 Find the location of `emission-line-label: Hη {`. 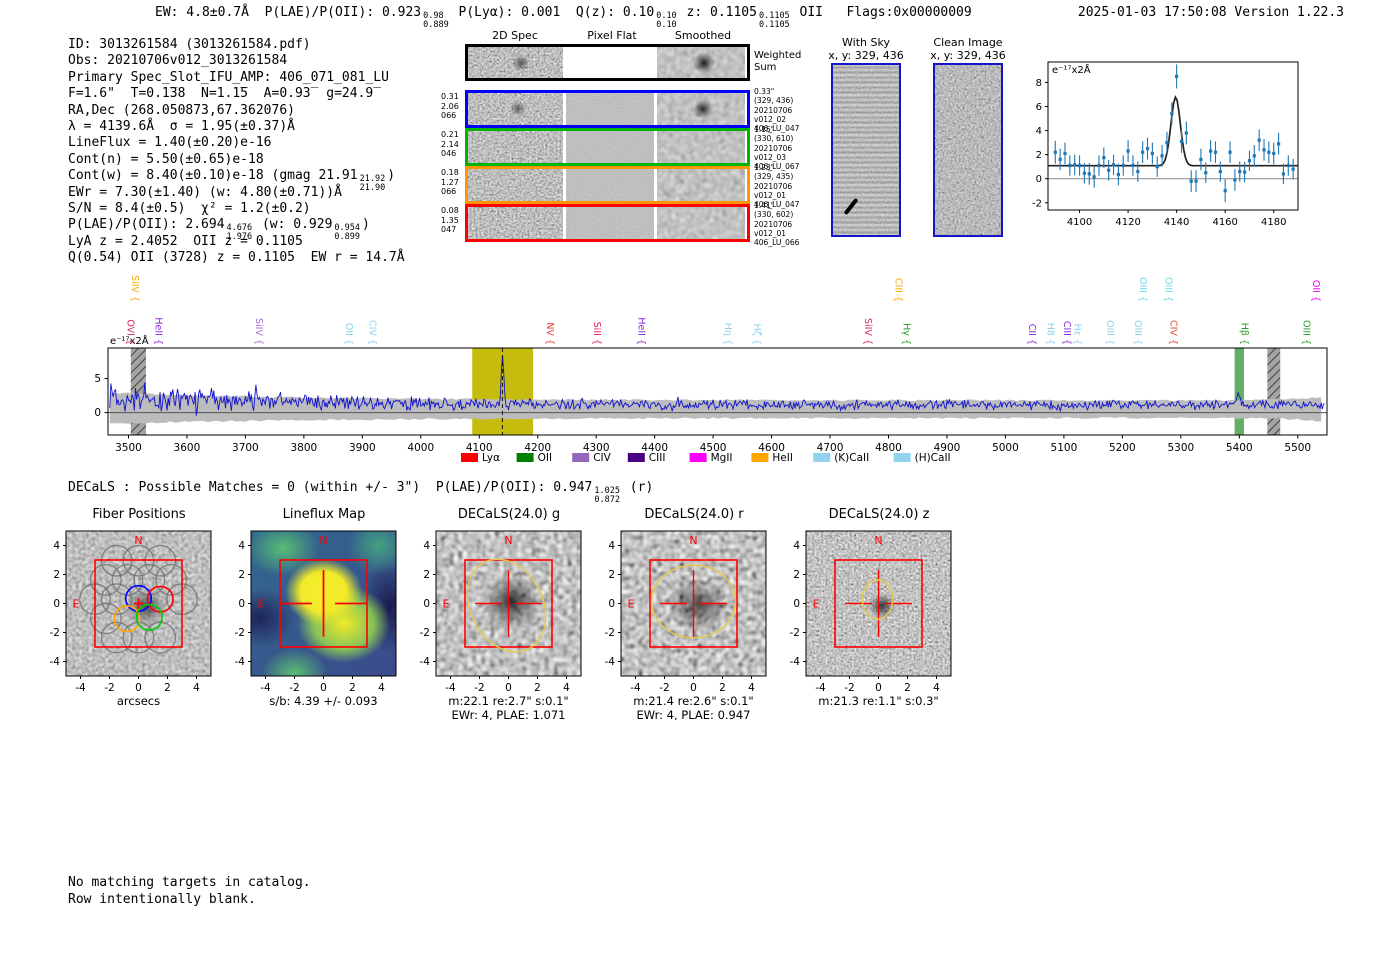

emission-line-label: Hη { is located at coordinates (727, 334).